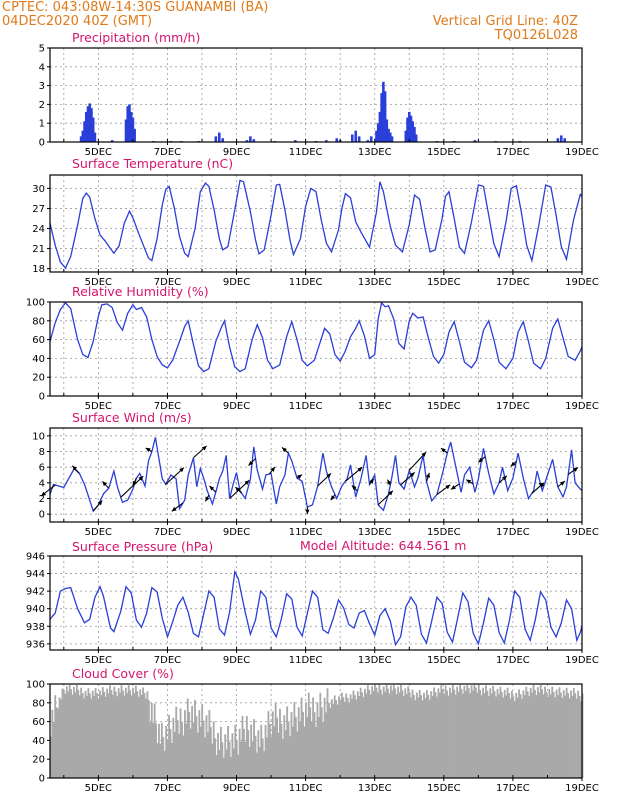 The image size is (618, 800). What do you see at coordinates (38, 249) in the screenshot?
I see `y-tick-label: 21` at bounding box center [38, 249].